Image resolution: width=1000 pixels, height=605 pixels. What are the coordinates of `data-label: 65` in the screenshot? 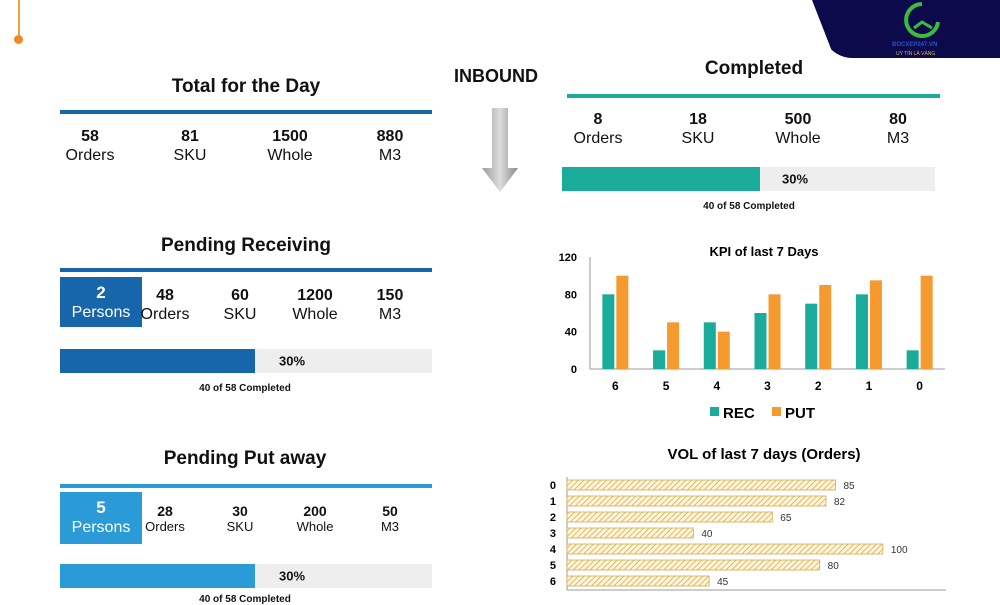 It's located at (786, 518).